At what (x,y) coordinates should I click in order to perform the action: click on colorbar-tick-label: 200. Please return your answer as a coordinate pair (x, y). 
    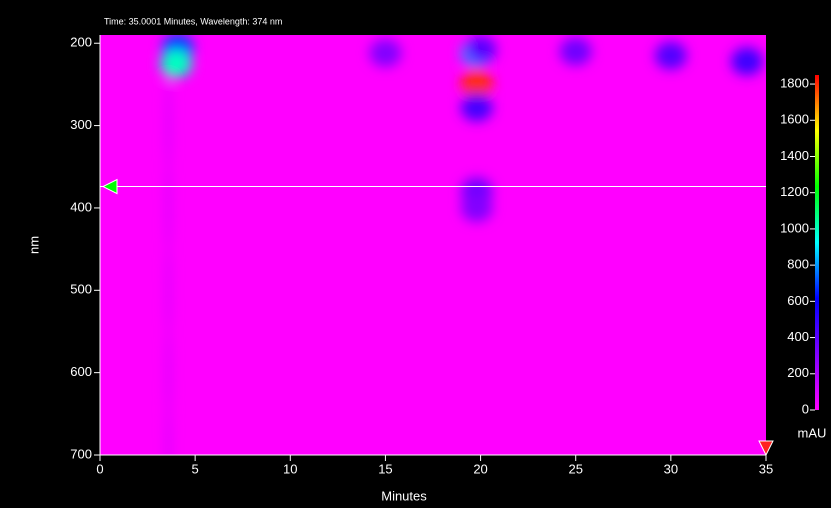
    Looking at the image, I should click on (798, 372).